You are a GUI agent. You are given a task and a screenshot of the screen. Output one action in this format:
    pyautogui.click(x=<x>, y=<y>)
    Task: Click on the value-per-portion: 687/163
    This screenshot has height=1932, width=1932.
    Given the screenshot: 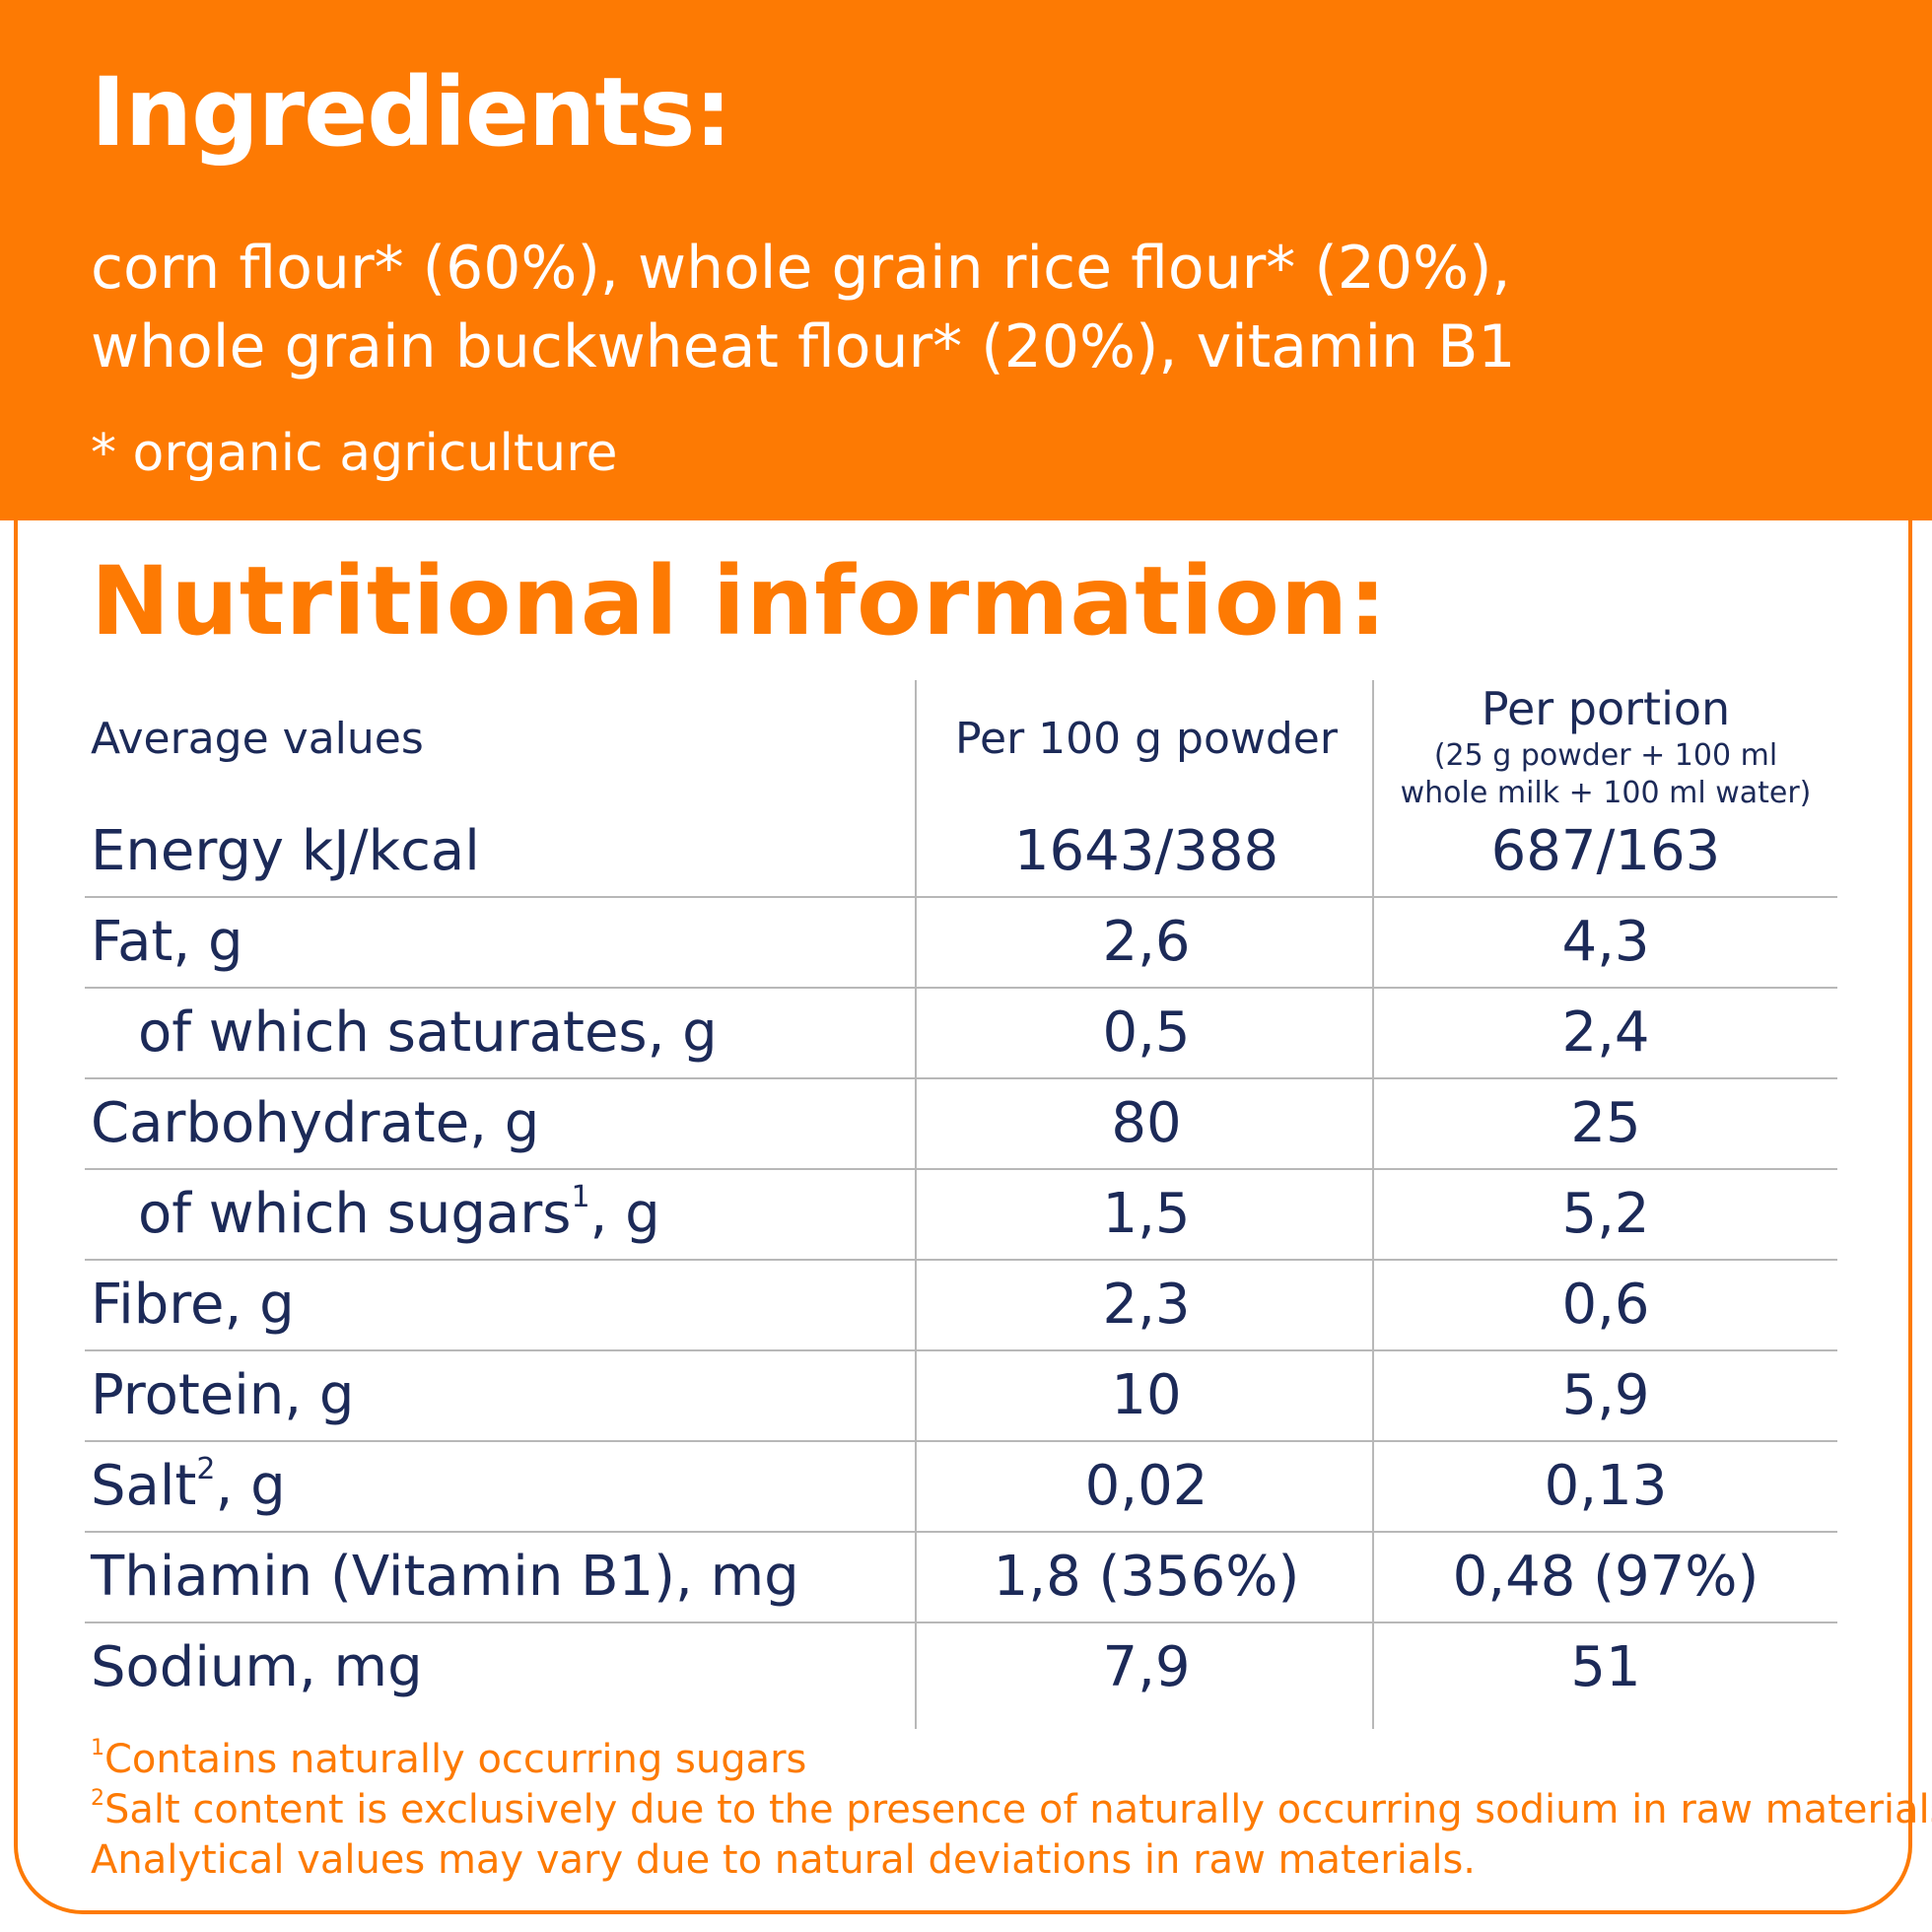 What is the action you would take?
    pyautogui.click(x=1605, y=851)
    